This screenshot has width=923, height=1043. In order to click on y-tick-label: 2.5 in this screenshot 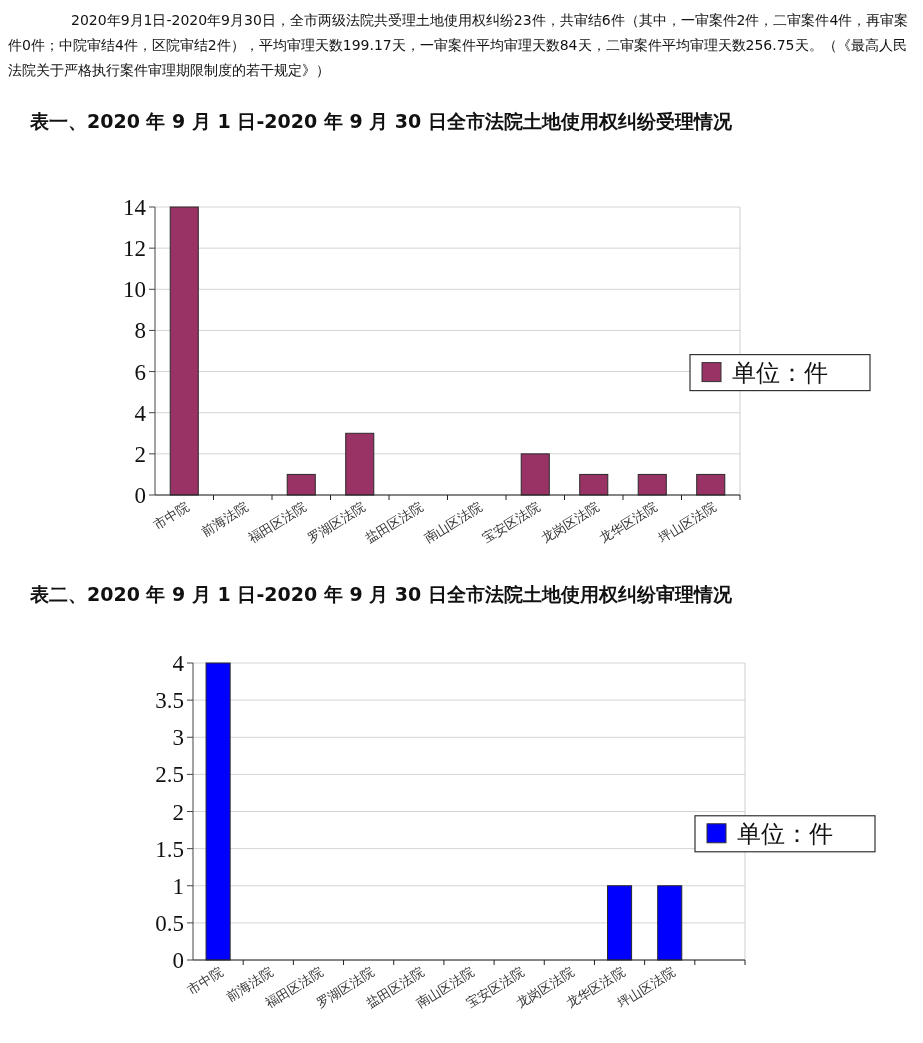, I will do `click(169, 775)`.